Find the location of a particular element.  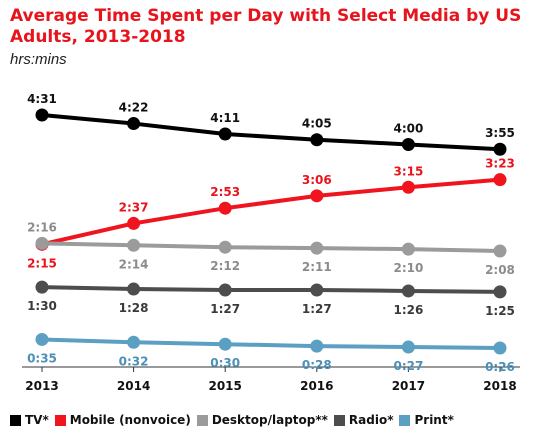

data-label: 4:22 is located at coordinates (134, 108).